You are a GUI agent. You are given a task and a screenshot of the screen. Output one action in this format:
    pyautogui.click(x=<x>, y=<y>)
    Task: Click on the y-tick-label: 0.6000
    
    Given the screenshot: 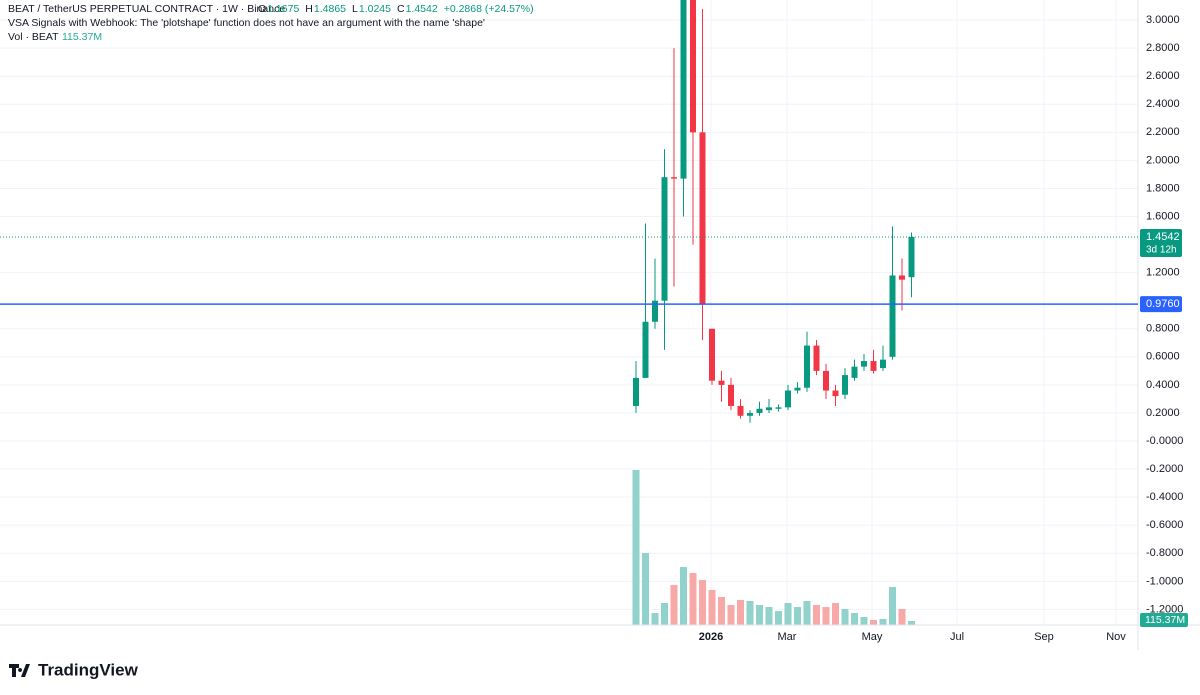 What is the action you would take?
    pyautogui.click(x=1163, y=357)
    